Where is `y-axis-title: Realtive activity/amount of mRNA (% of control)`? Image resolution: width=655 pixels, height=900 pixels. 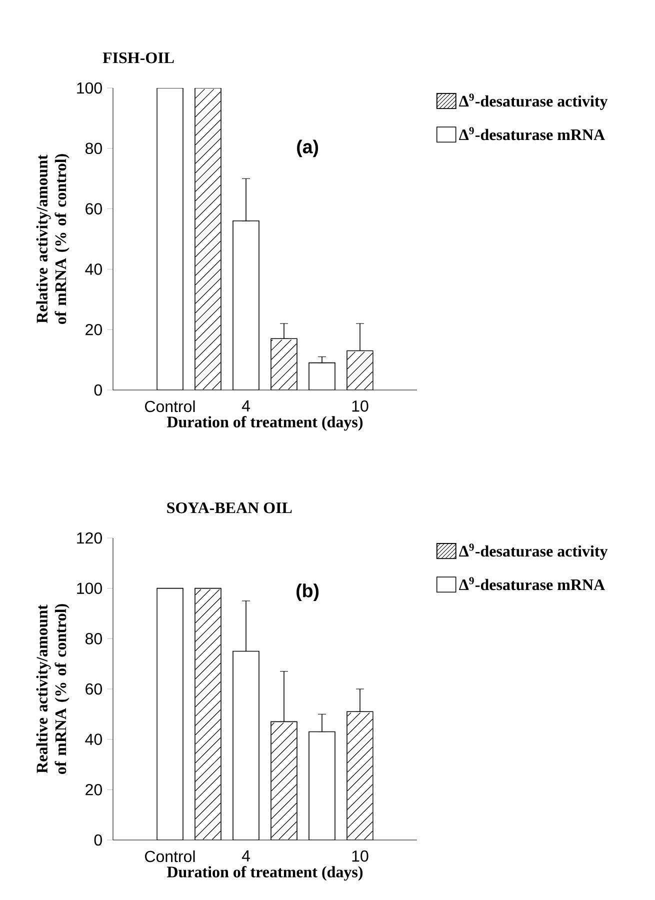
y-axis-title: Realtive activity/amount of mRNA (% of control) is located at coordinates (53, 689).